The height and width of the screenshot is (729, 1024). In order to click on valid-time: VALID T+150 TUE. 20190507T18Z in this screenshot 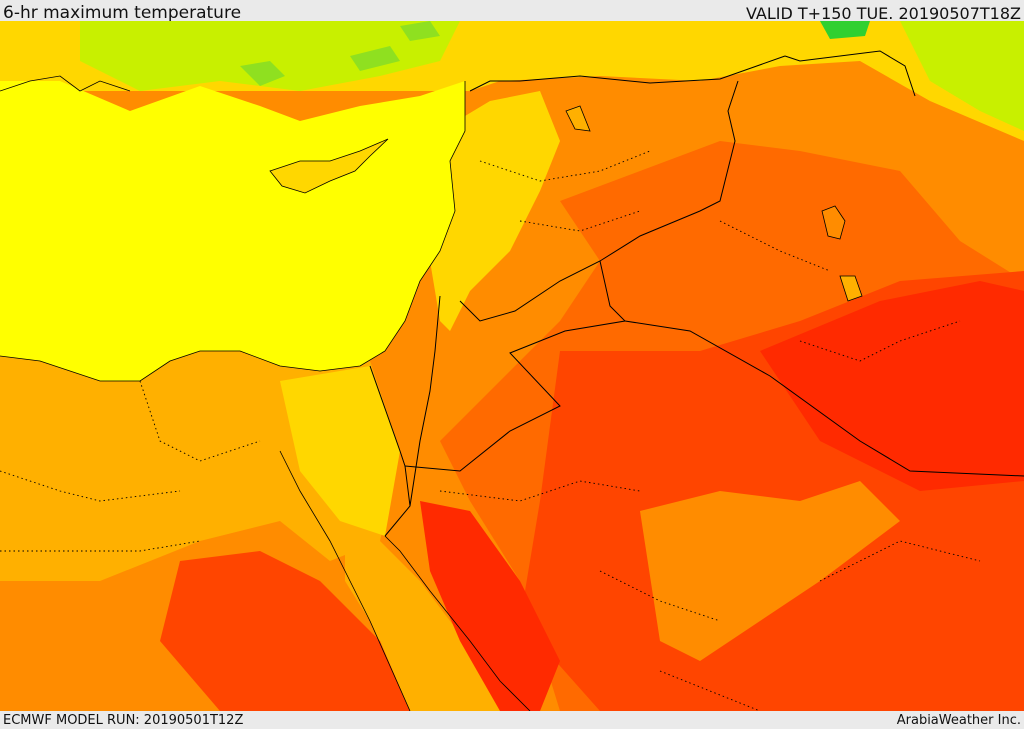, I will do `click(883, 13)`.